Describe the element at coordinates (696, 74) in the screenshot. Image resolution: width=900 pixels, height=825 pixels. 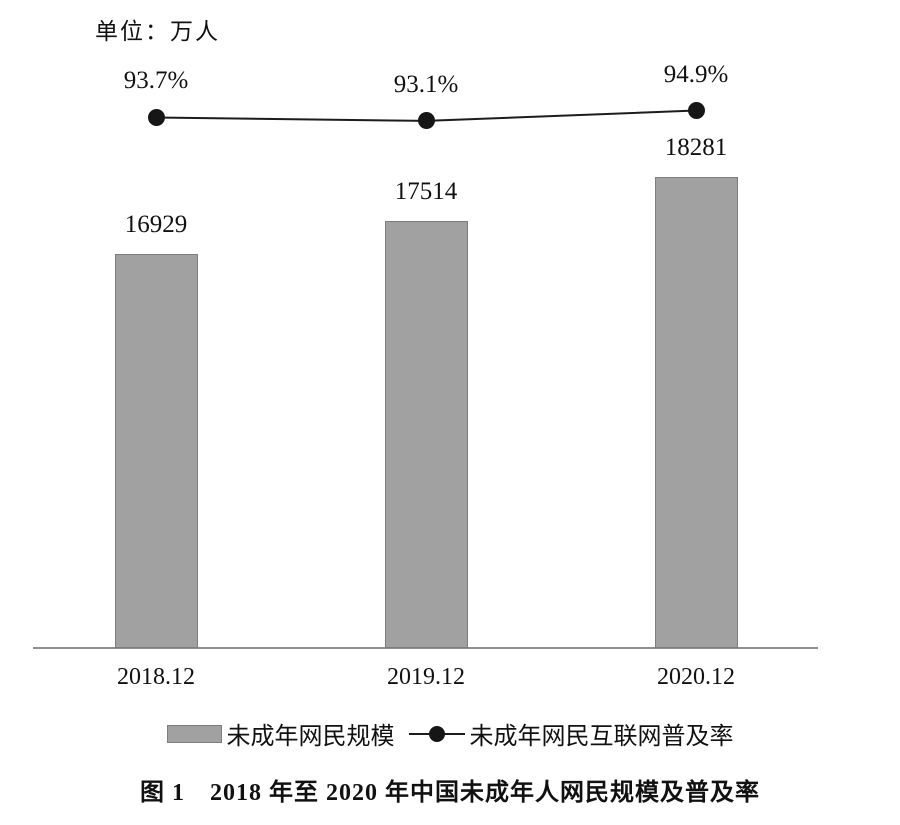
I see `line-value-label-2020.12: 94.9%` at that location.